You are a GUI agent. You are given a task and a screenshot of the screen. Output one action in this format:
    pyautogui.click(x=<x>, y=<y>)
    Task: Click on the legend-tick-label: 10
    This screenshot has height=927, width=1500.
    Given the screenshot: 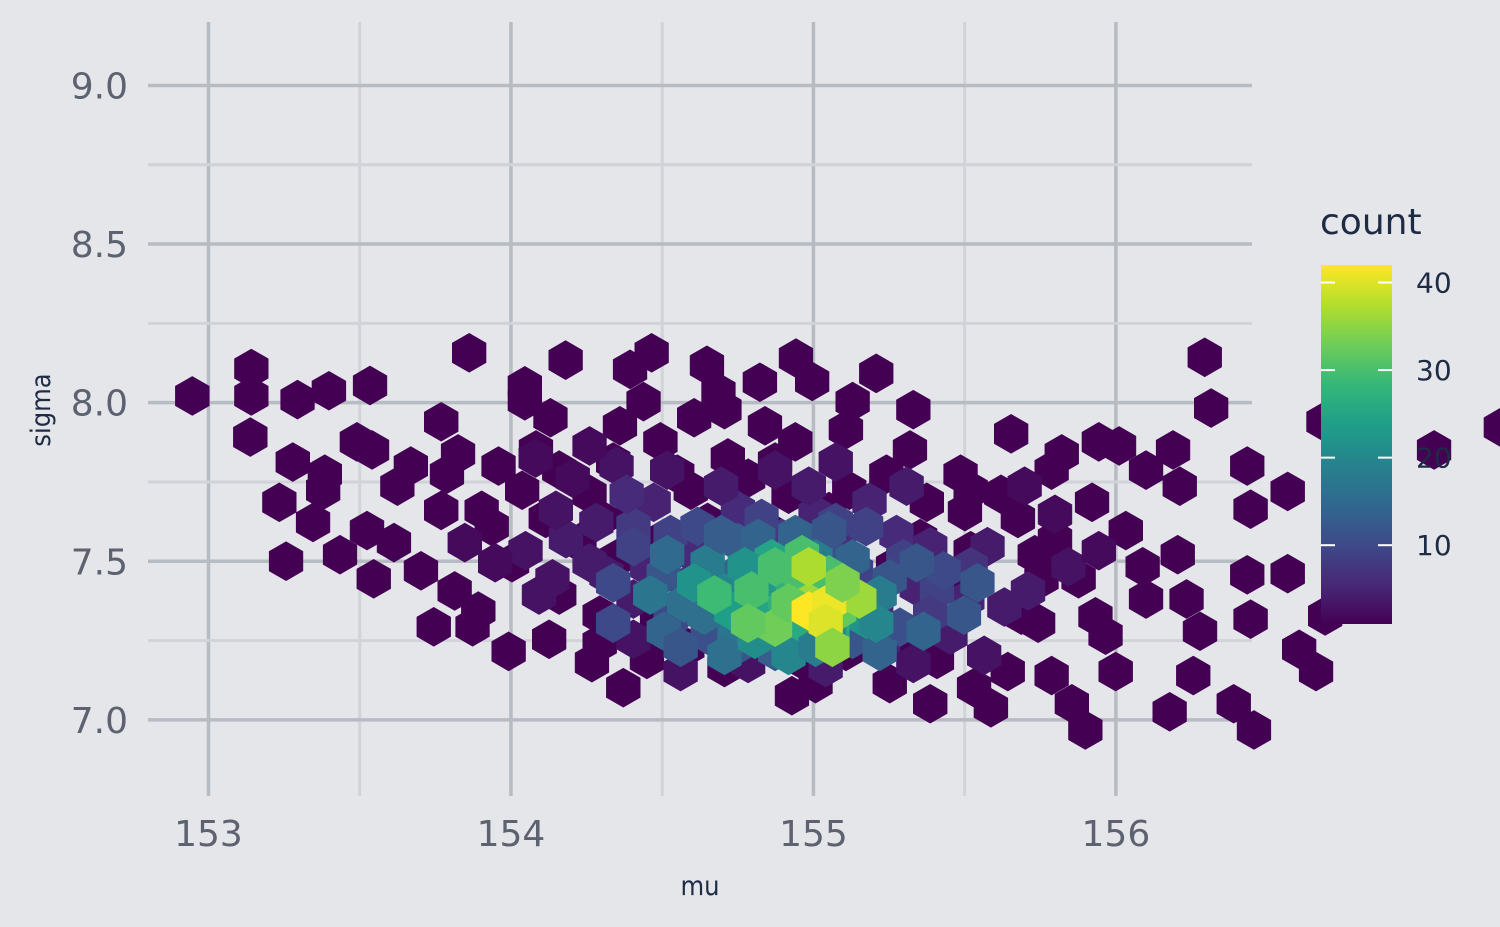 What is the action you would take?
    pyautogui.click(x=1434, y=545)
    